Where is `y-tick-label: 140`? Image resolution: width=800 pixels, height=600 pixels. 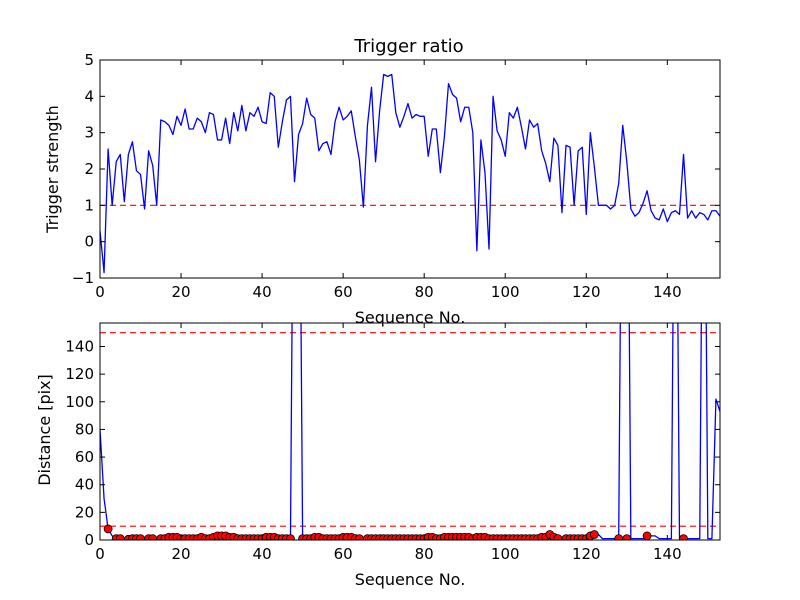
y-tick-label: 140 is located at coordinates (79, 346).